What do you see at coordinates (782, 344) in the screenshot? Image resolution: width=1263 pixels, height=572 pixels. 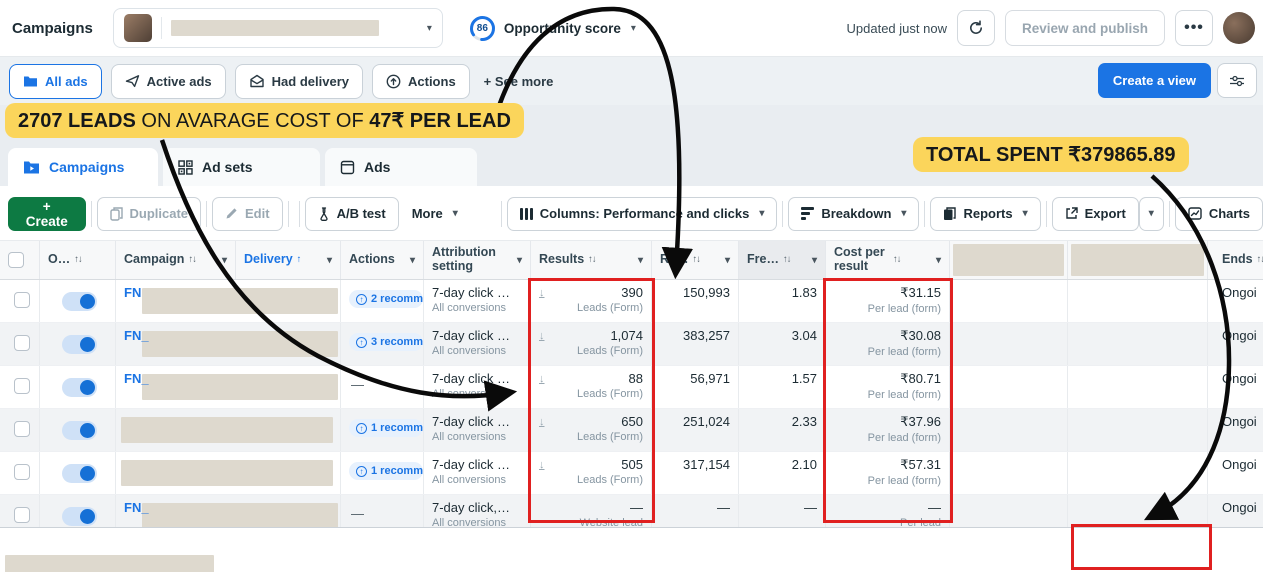 I see `row-frequency-cell: 3.04` at bounding box center [782, 344].